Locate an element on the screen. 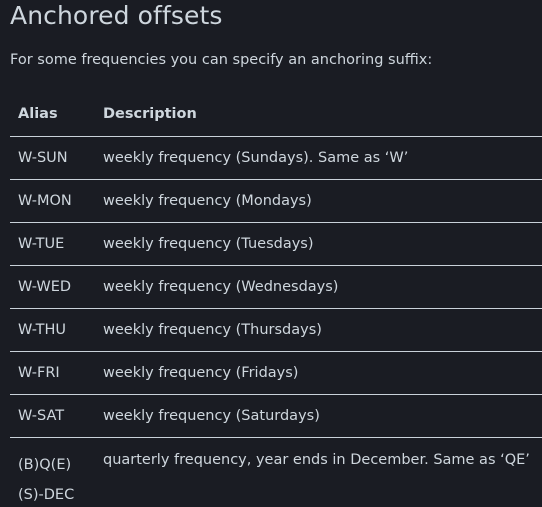 Image resolution: width=542 pixels, height=507 pixels. table-row: W-TUE weekly frequency (Tuesdays) is located at coordinates (276, 244).